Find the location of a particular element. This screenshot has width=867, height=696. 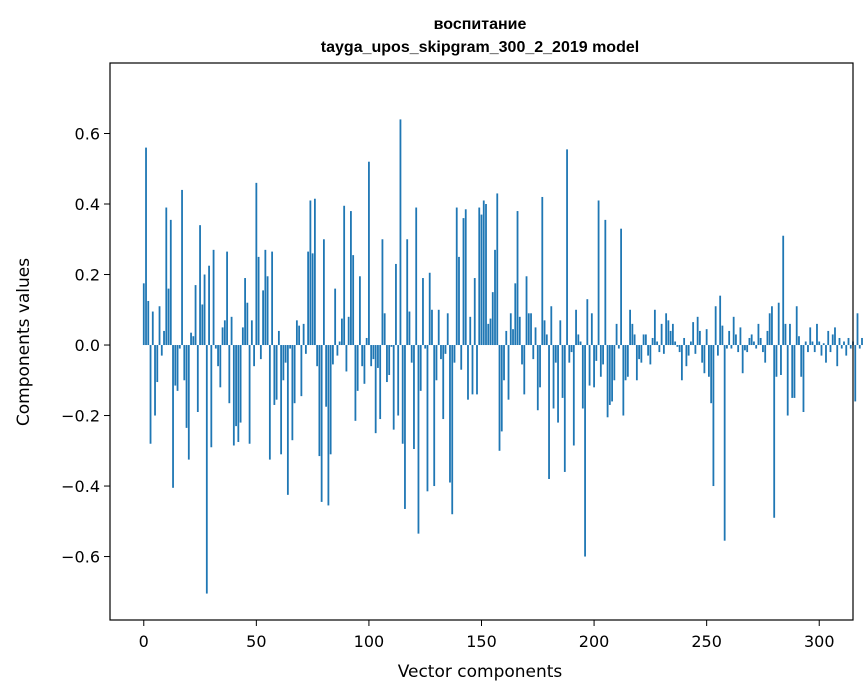

y-tick-label: −0.4 is located at coordinates (80, 486).